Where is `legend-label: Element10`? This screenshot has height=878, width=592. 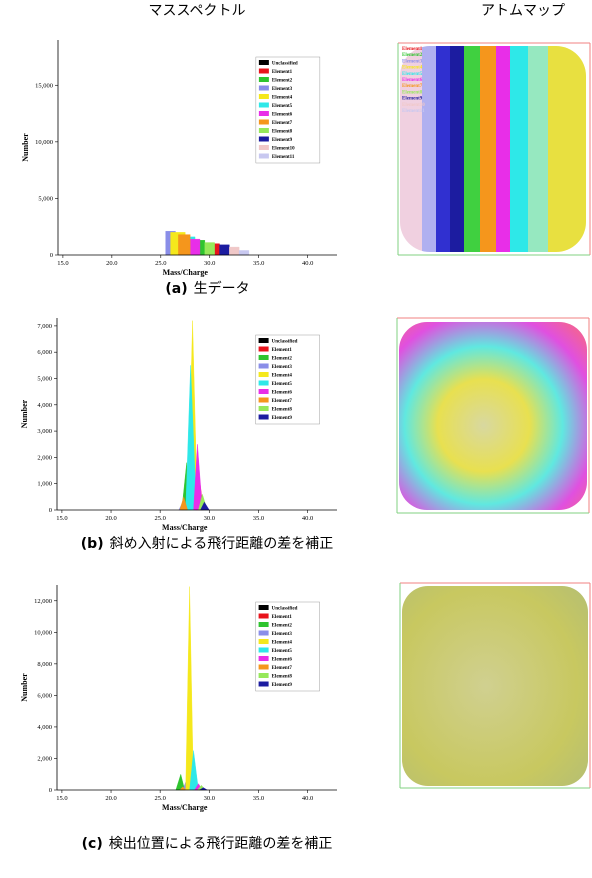
legend-label: Element10 is located at coordinates (283, 149).